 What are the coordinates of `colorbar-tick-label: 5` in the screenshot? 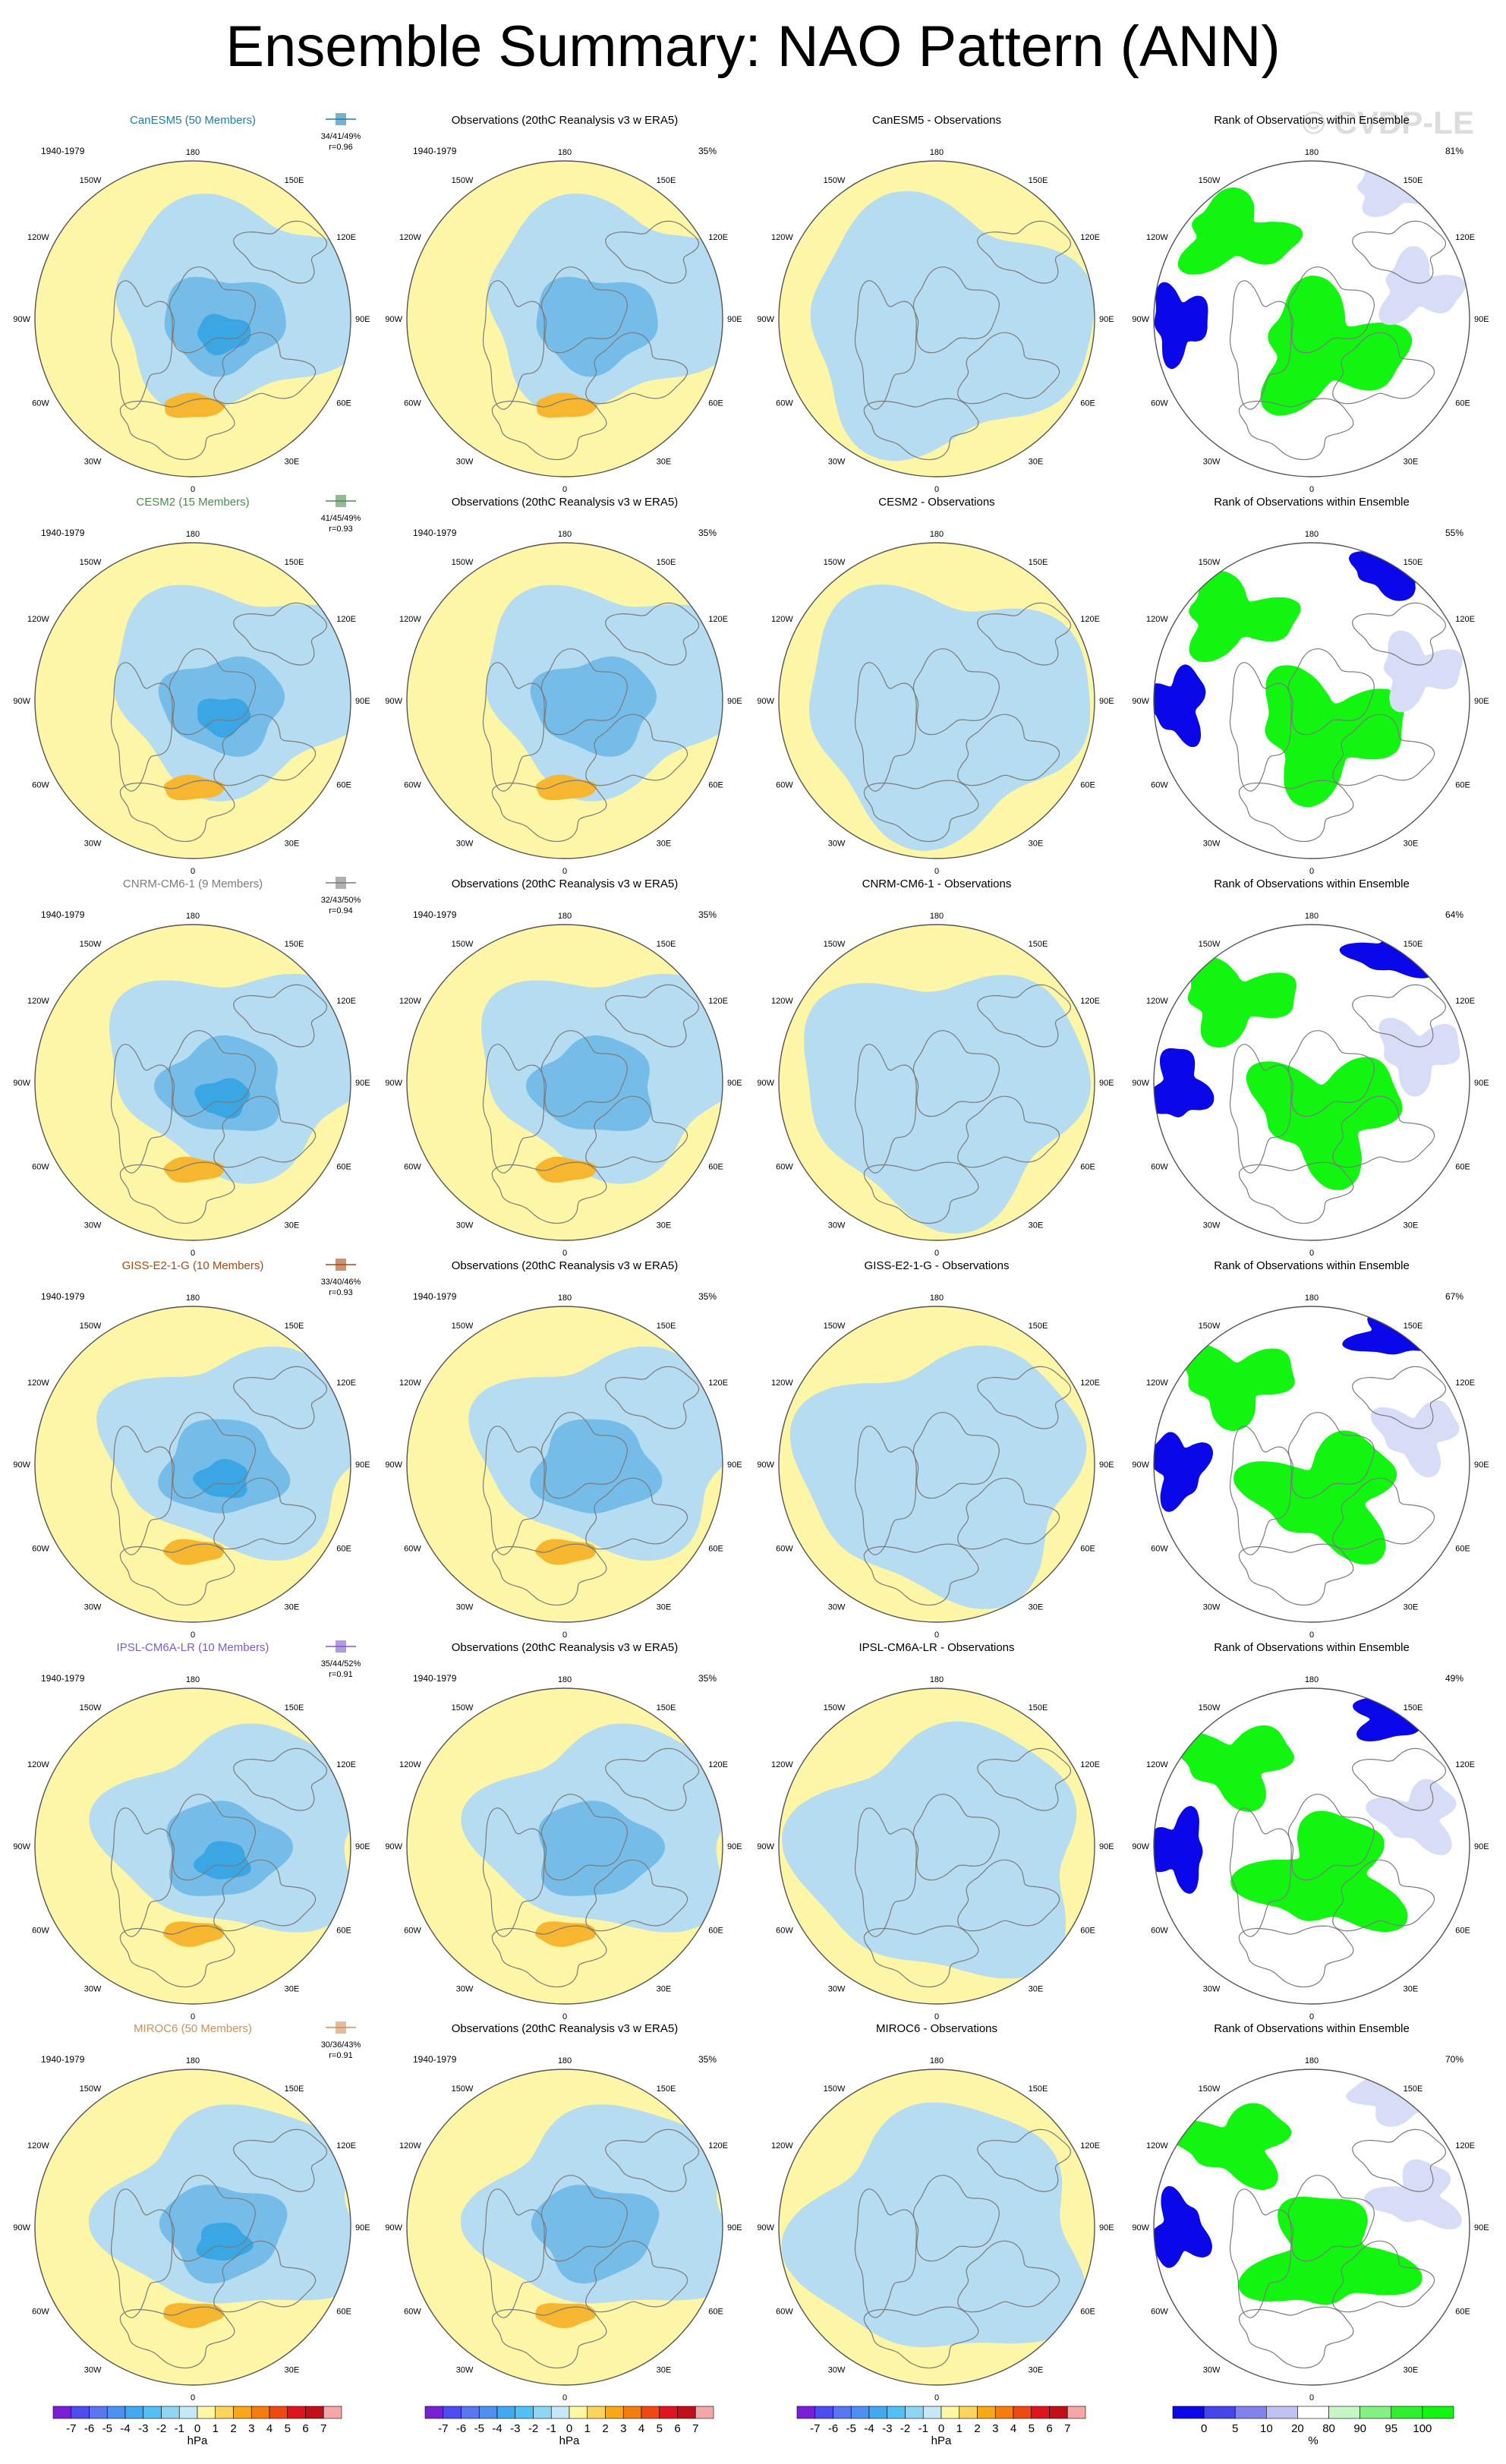 It's located at (1235, 2428).